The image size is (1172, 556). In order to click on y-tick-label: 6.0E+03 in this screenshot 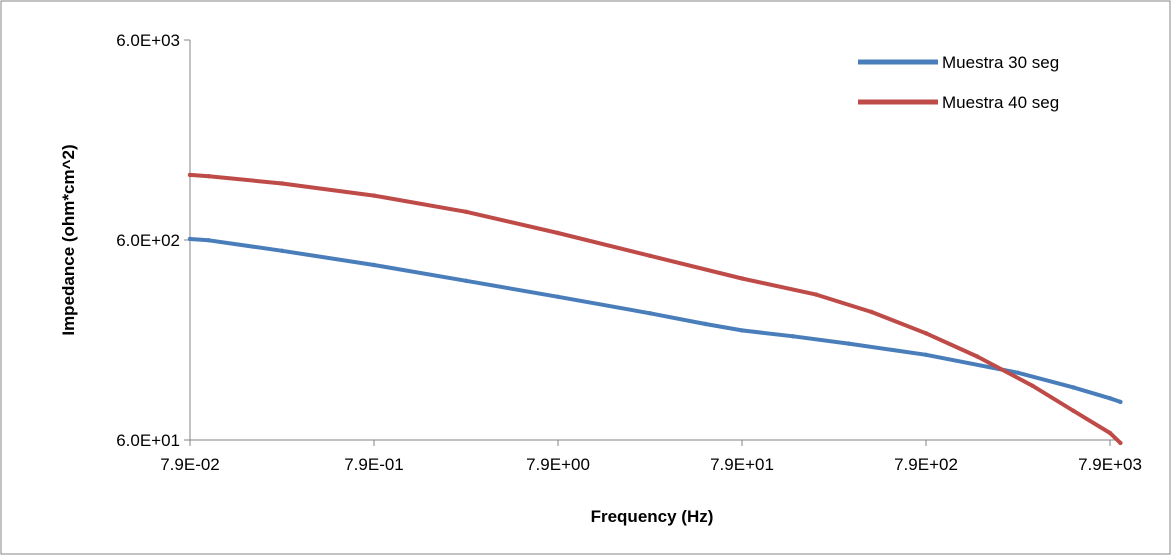, I will do `click(148, 40)`.